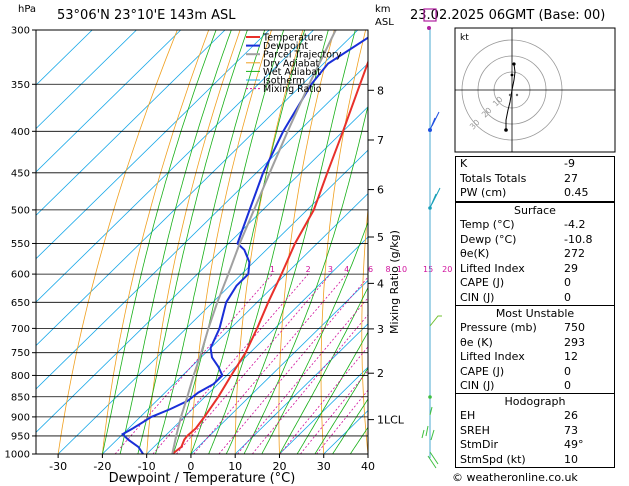 This screenshot has height=486, width=629. I want to click on km-tick-label: 2, so click(380, 373).